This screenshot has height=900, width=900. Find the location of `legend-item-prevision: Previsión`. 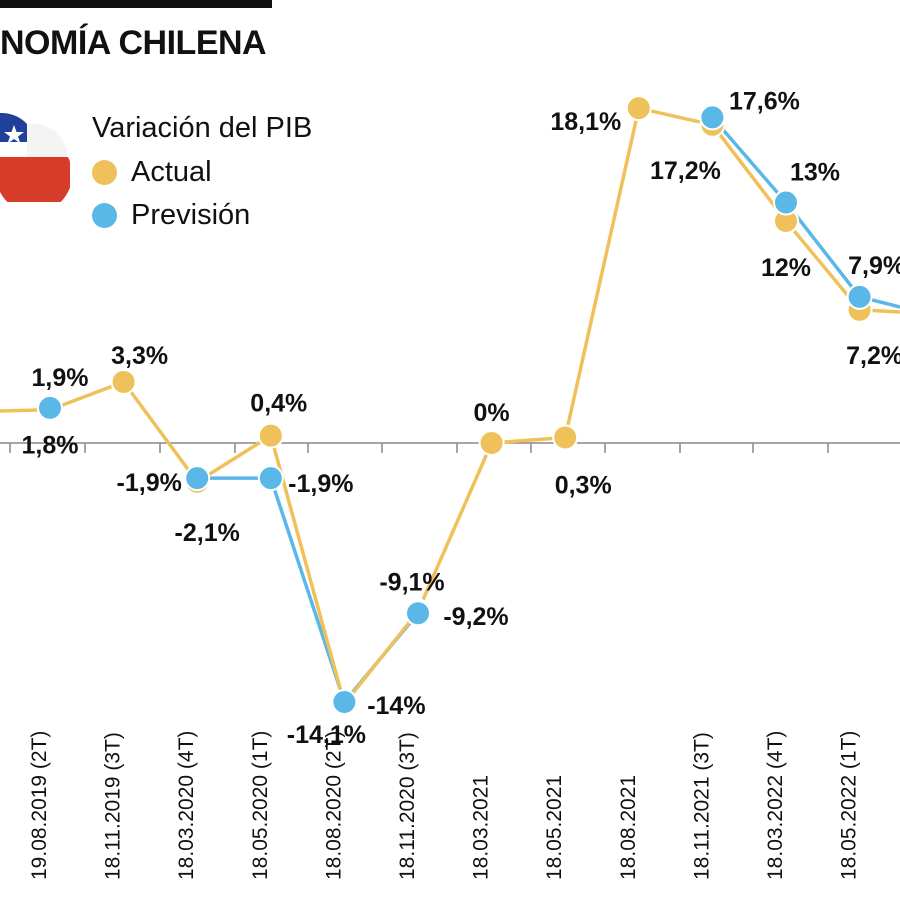

legend-item-prevision: Previsión is located at coordinates (202, 215).